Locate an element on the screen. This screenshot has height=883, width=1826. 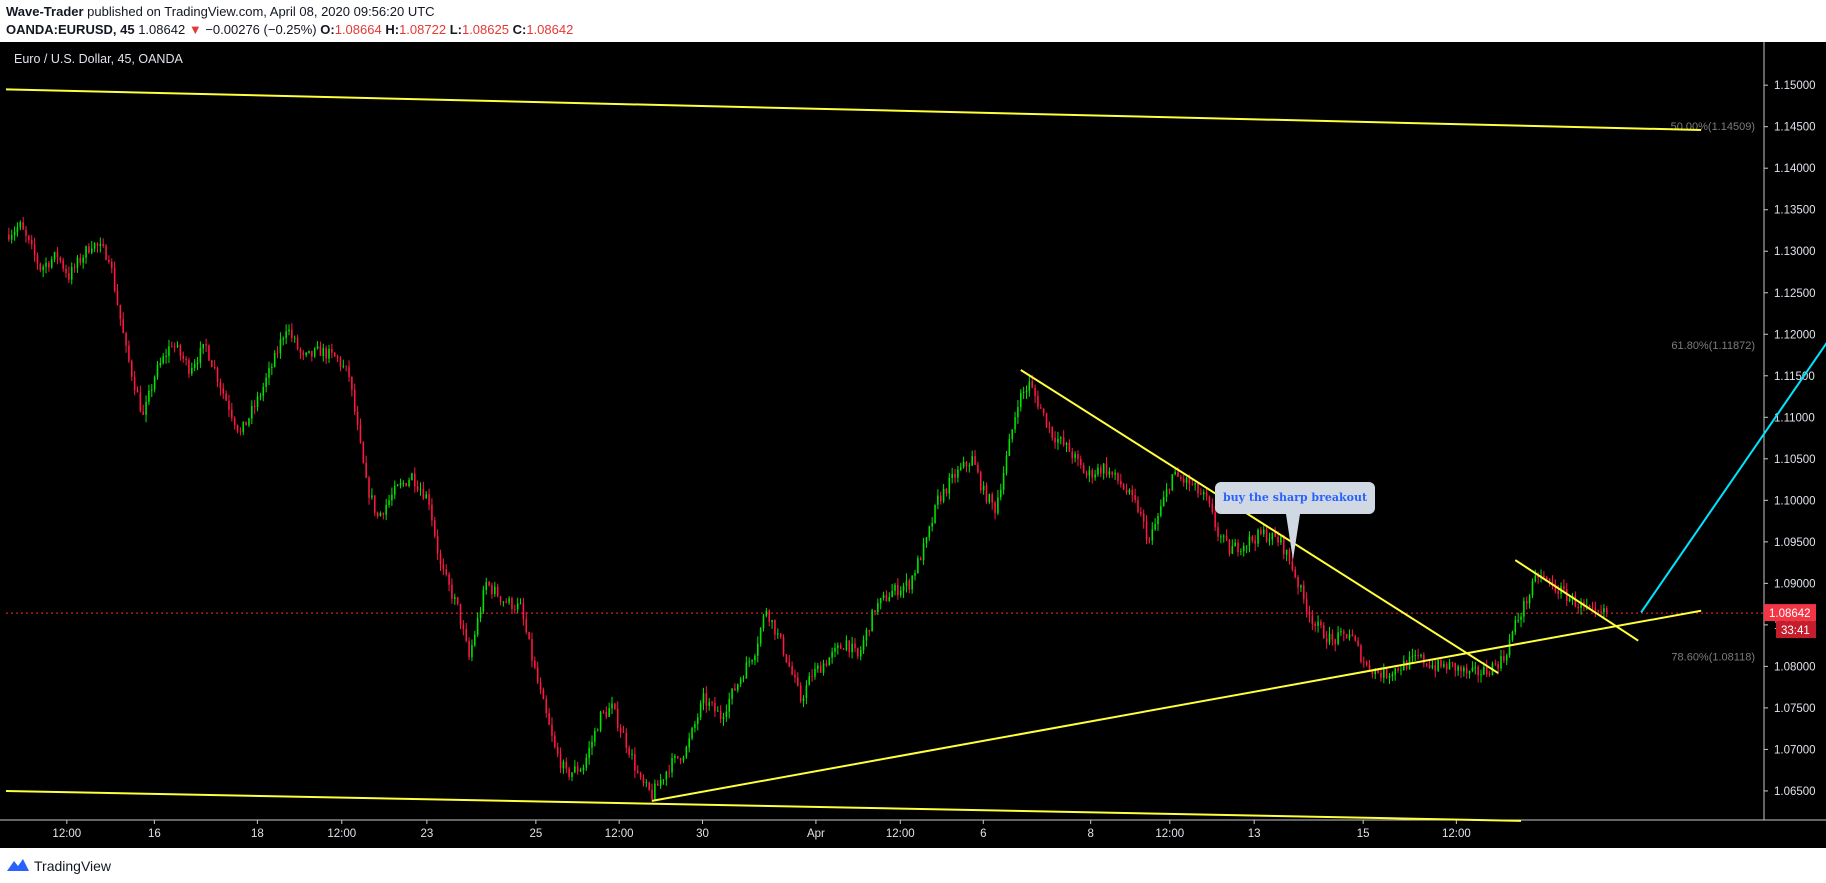
close-value: 1.08642 is located at coordinates (550, 29).